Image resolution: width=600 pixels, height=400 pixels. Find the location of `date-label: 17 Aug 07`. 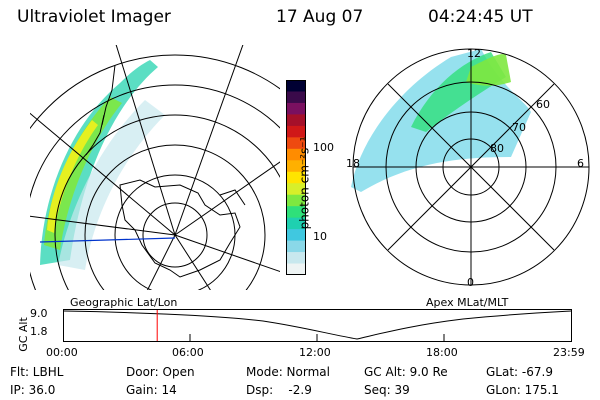

date-label: 17 Aug 07 is located at coordinates (320, 17).